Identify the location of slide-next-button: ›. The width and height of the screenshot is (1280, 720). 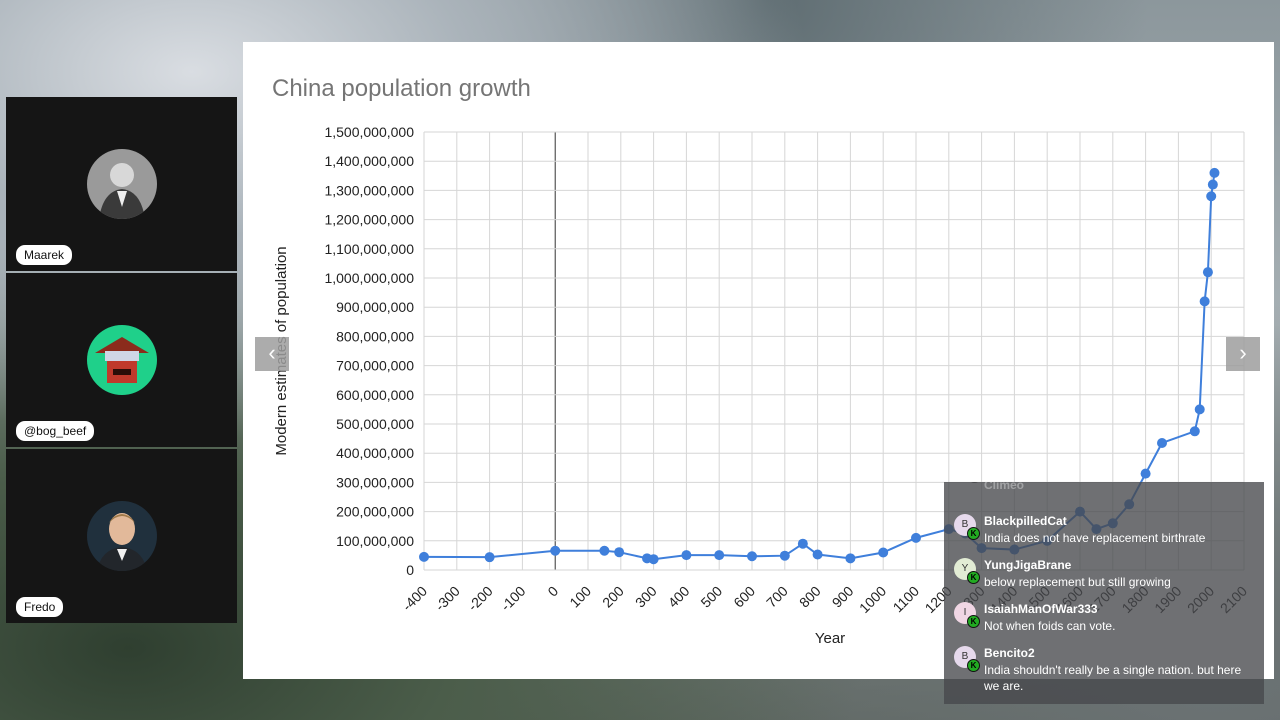
(1243, 354).